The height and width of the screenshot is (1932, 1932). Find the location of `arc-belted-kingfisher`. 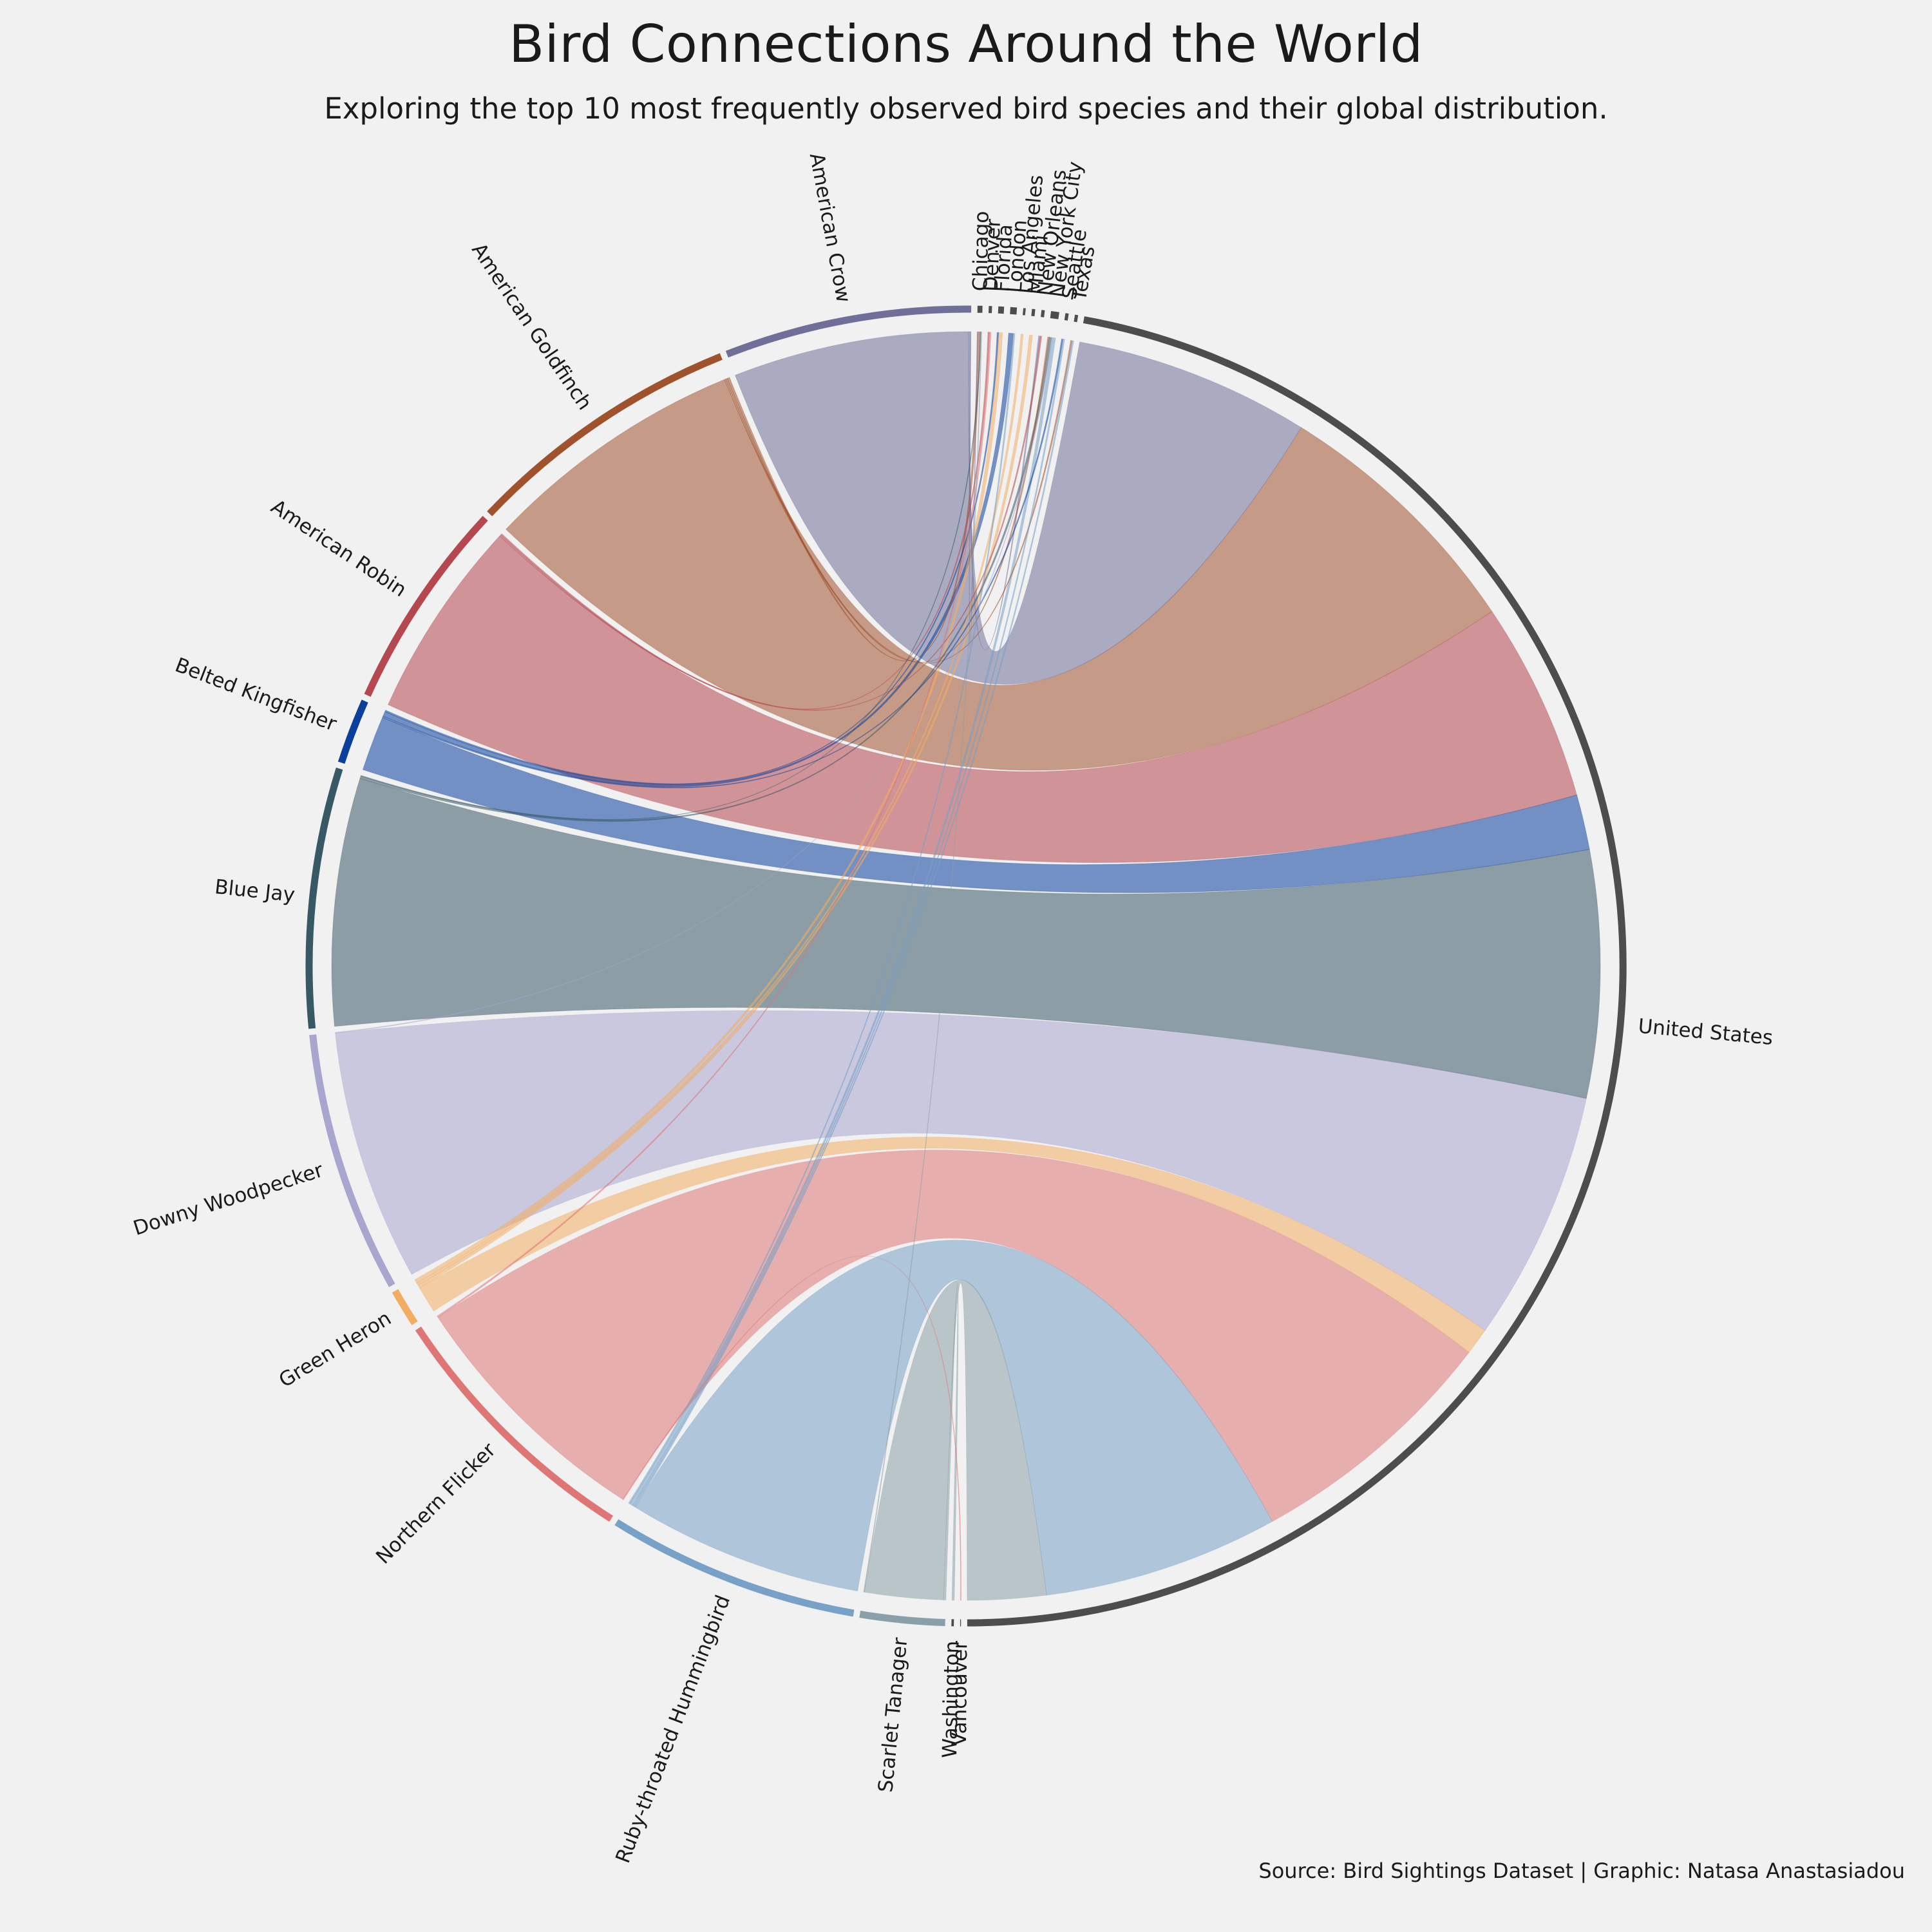

arc-belted-kingfisher is located at coordinates (352, 731).